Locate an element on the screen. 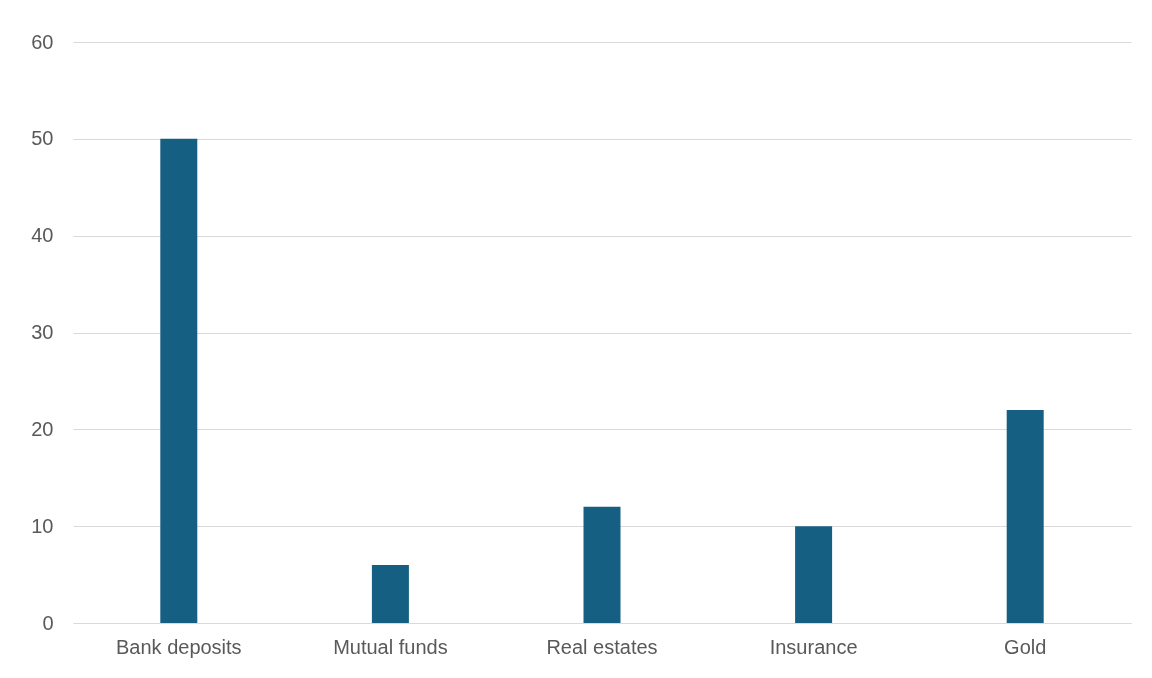 The width and height of the screenshot is (1152, 678). x-tick-label: Real estates is located at coordinates (602, 646).